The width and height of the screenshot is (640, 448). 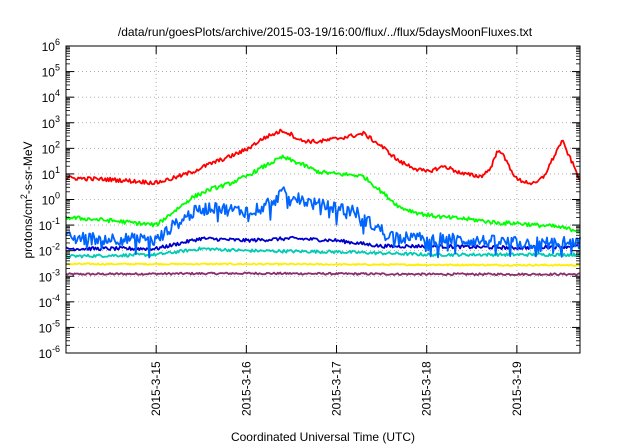 What do you see at coordinates (57, 42) in the screenshot?
I see `y-tick-label-exponent: 6` at bounding box center [57, 42].